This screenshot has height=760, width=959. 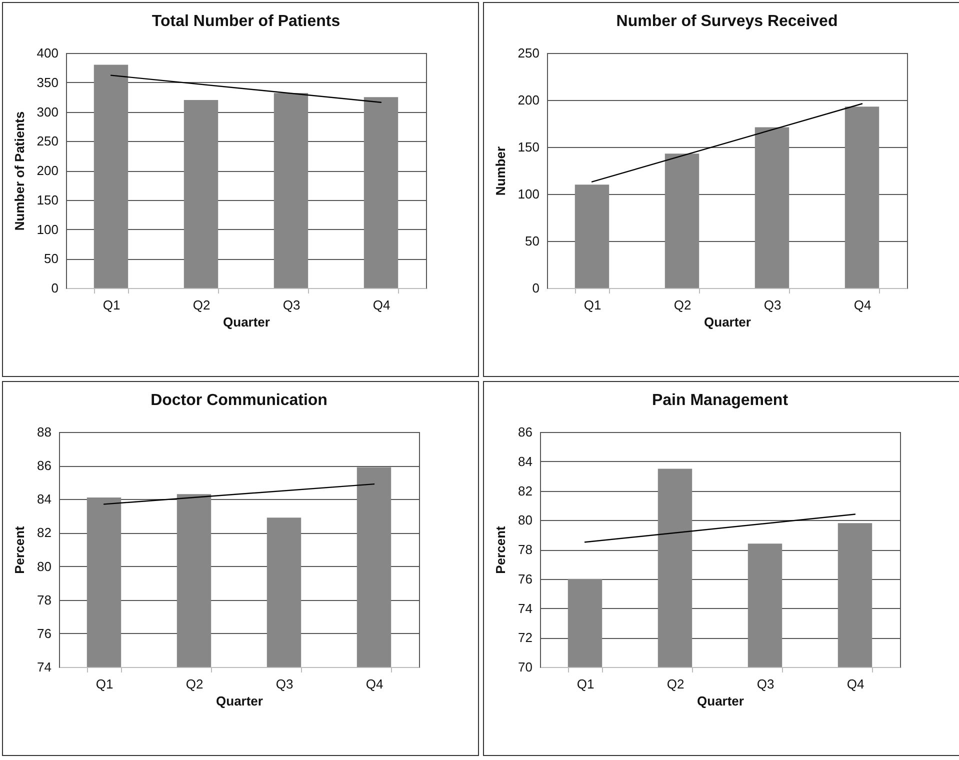 I want to click on chart-title: Total Number of Patients, so click(x=246, y=21).